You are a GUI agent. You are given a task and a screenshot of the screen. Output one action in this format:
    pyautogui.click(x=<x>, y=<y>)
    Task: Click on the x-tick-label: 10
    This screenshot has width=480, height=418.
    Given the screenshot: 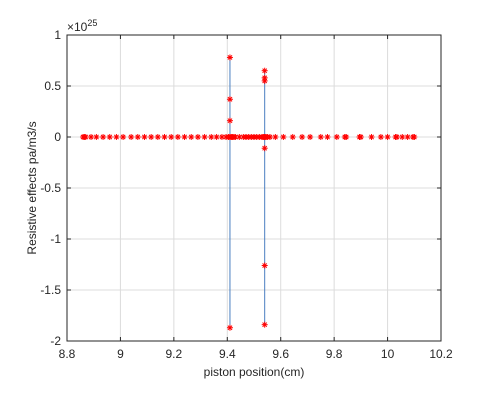 What is the action you would take?
    pyautogui.click(x=388, y=354)
    